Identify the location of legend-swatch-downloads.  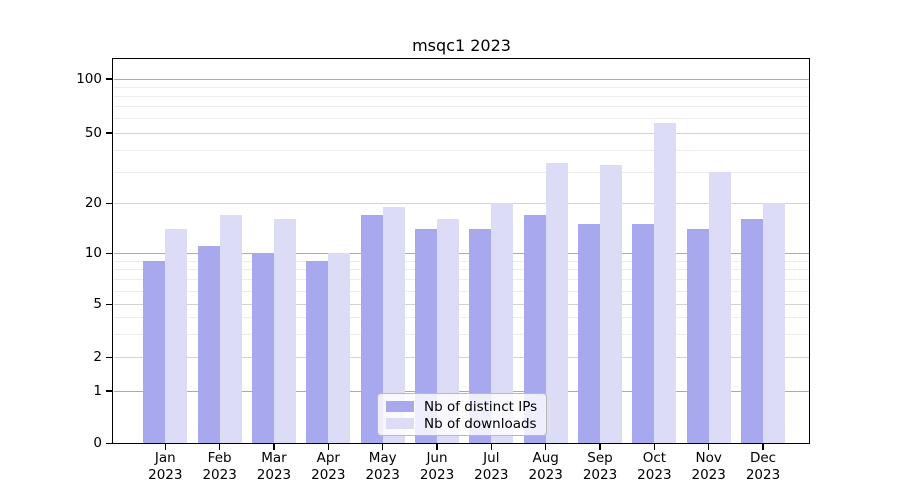
(400, 423).